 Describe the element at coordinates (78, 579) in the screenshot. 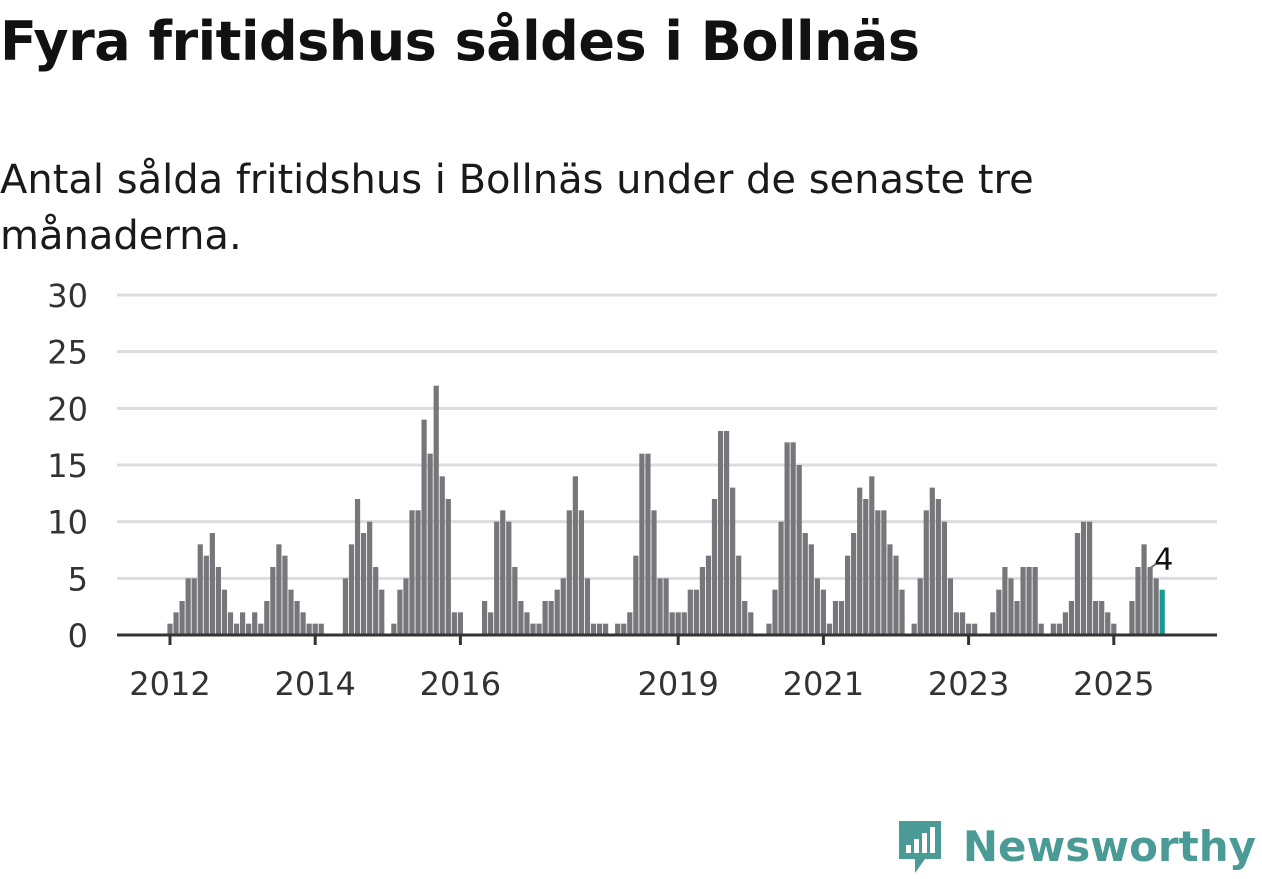

I see `y-tick-label: 5` at that location.